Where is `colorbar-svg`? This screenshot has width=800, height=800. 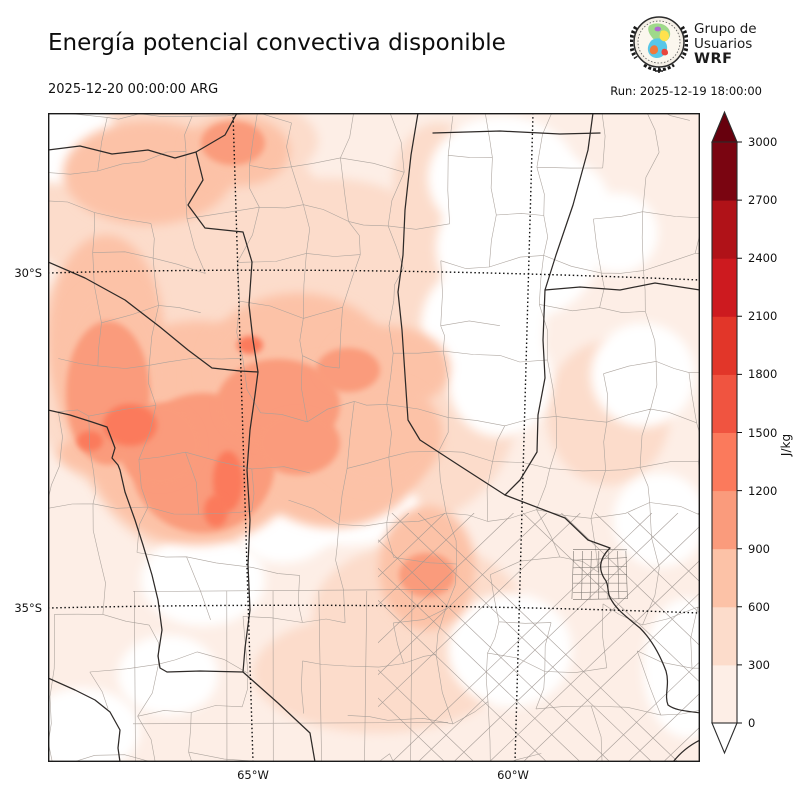 colorbar-svg is located at coordinates (726, 432).